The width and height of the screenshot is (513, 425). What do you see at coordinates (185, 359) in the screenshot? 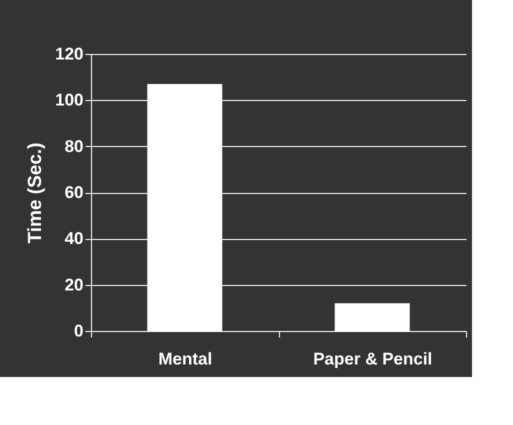
I see `x-tick-label: Mental` at bounding box center [185, 359].